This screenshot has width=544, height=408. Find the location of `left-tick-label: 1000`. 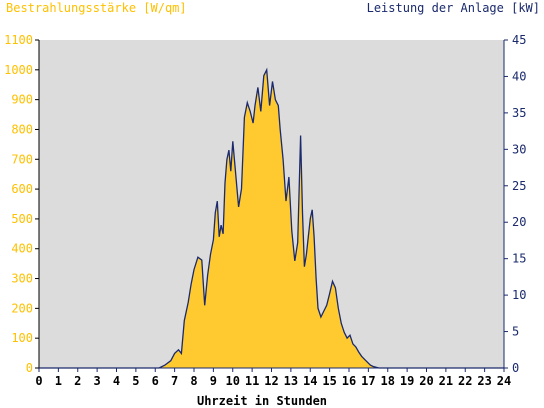

left-tick-label: 1000 is located at coordinates (18, 70).